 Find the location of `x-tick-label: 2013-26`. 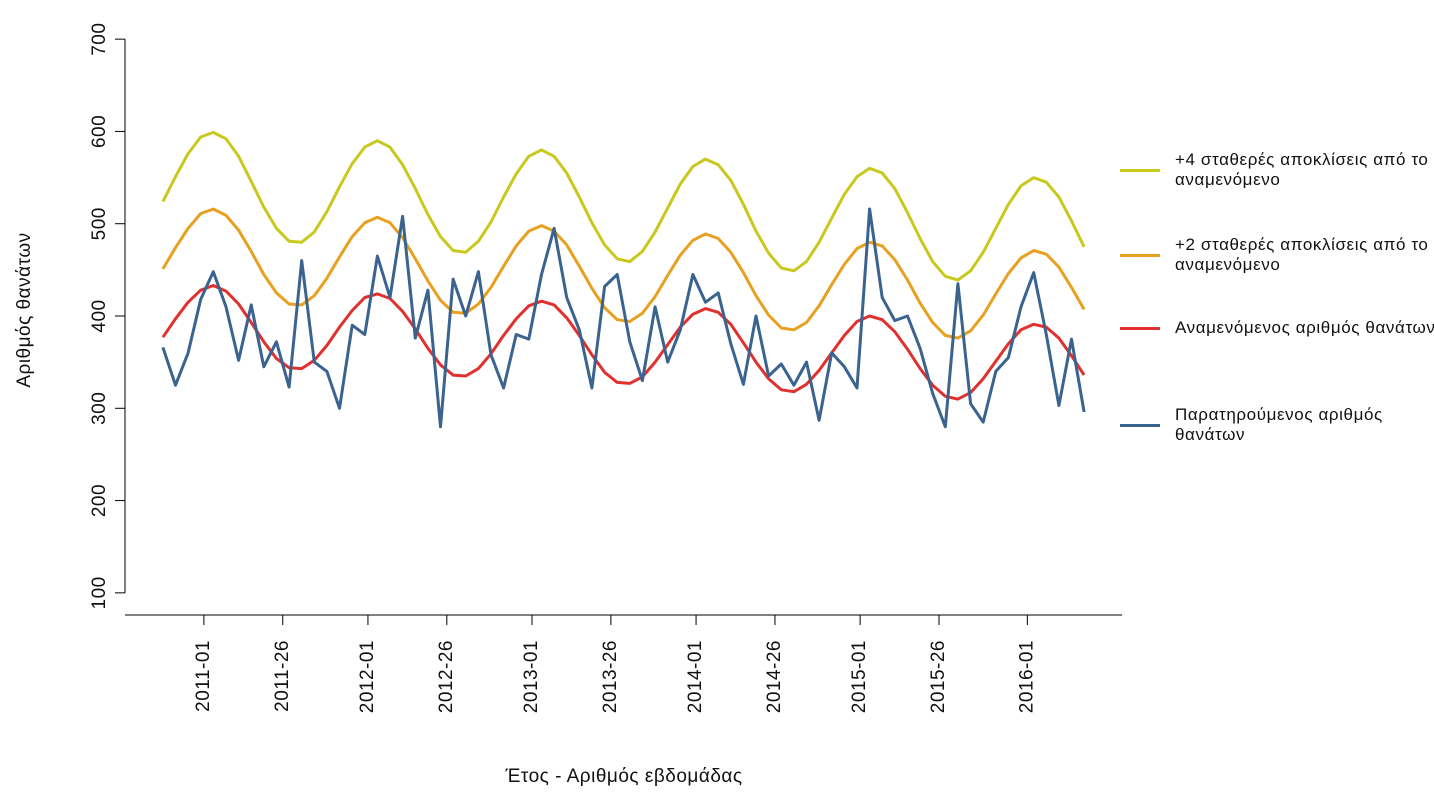

x-tick-label: 2013-26 is located at coordinates (610, 676).